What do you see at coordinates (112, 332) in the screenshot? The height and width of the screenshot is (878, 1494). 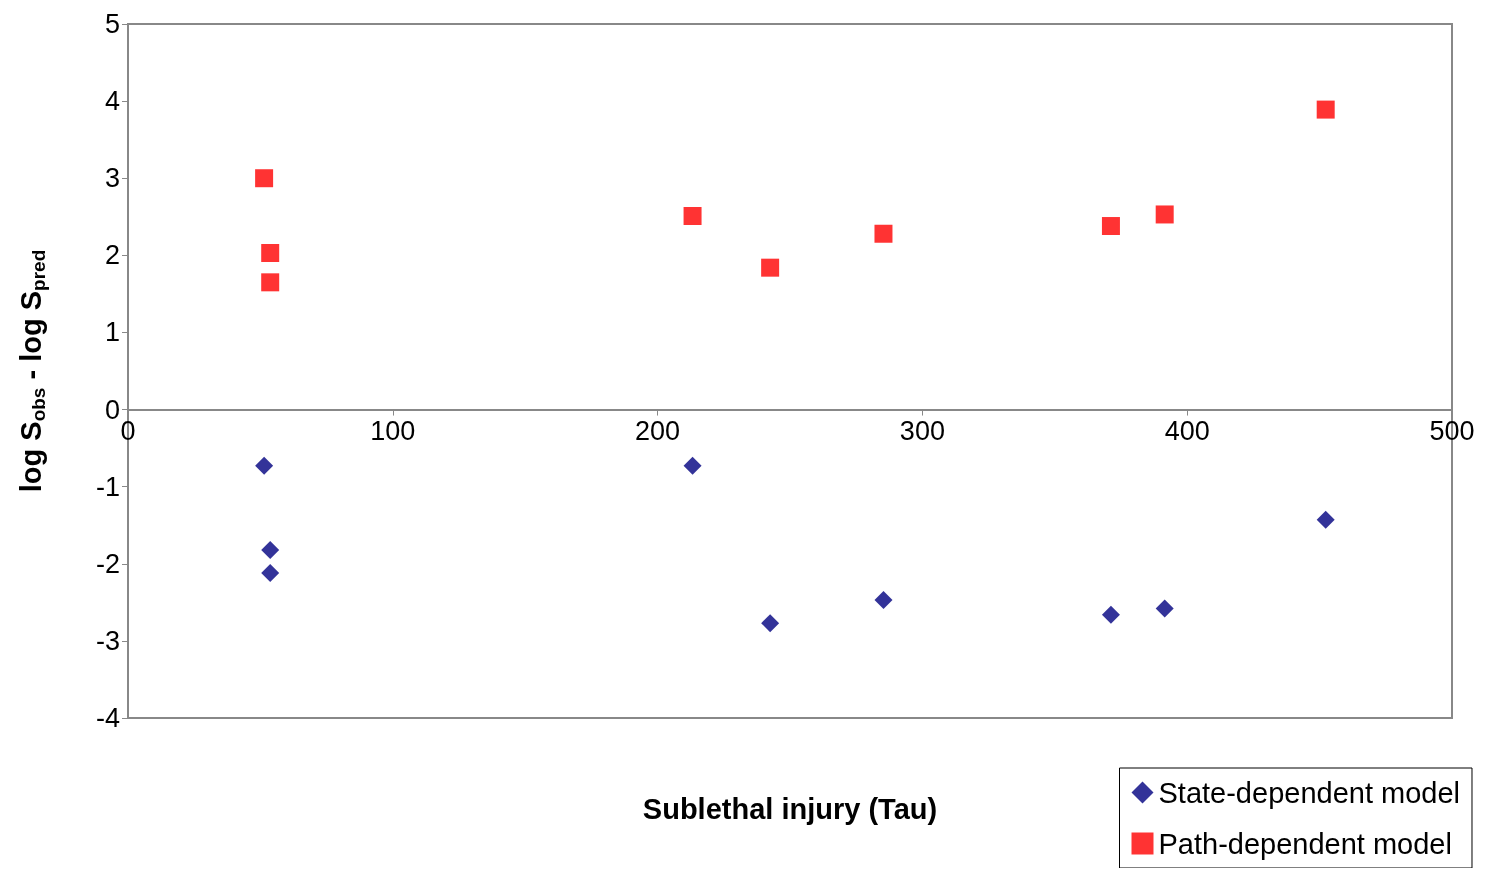 I see `y-tick-label: 1` at bounding box center [112, 332].